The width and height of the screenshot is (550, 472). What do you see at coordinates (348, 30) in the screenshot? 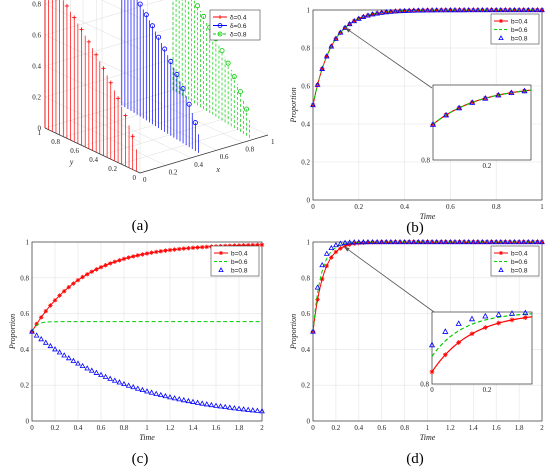
I see `inset-arrow-head` at bounding box center [348, 30].